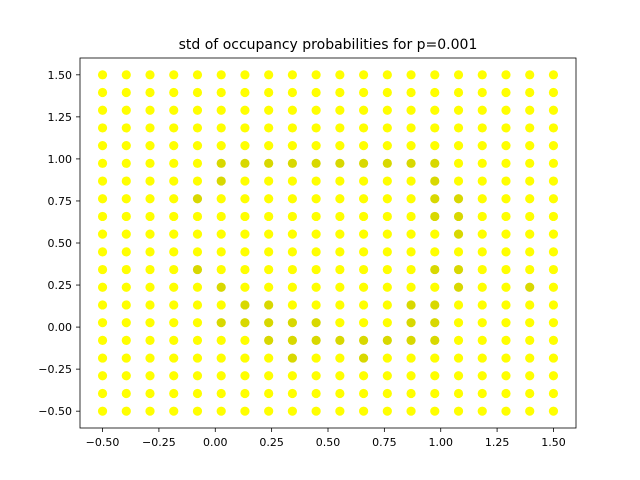 The width and height of the screenshot is (640, 480). I want to click on x-axis-ticks: −0.50 −0.25 0.00 0.25 0.50 0.75 1.00 1.25 1.50, so click(326, 438).